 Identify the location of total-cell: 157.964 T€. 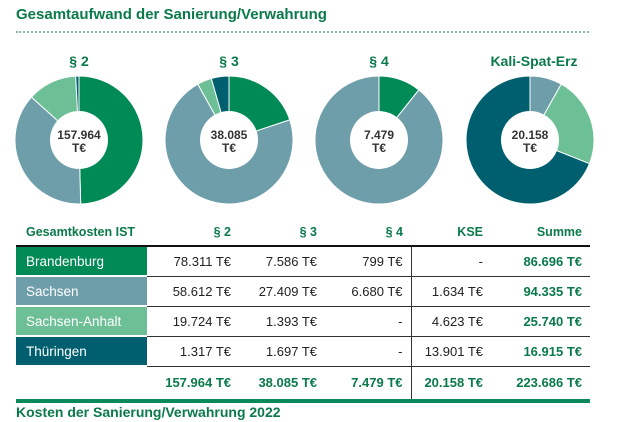
(193, 384).